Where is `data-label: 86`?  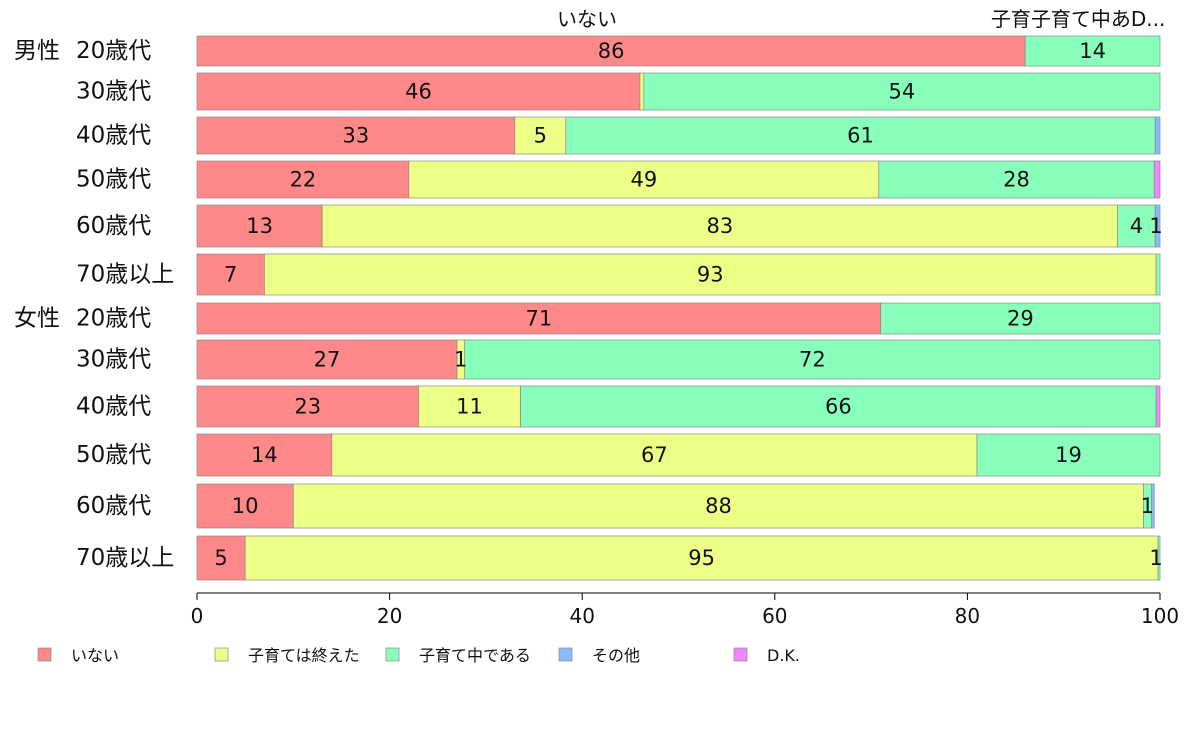 data-label: 86 is located at coordinates (611, 51).